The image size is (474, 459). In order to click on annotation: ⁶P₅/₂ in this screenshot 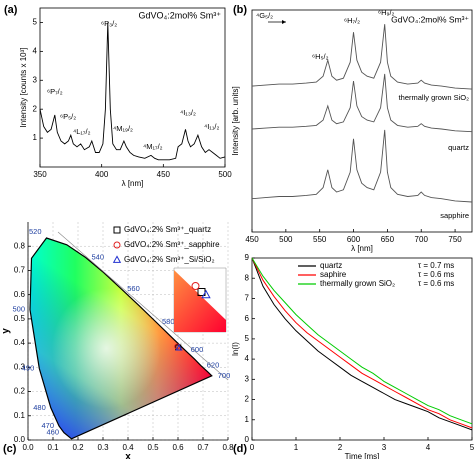, I will do `click(68, 116)`.